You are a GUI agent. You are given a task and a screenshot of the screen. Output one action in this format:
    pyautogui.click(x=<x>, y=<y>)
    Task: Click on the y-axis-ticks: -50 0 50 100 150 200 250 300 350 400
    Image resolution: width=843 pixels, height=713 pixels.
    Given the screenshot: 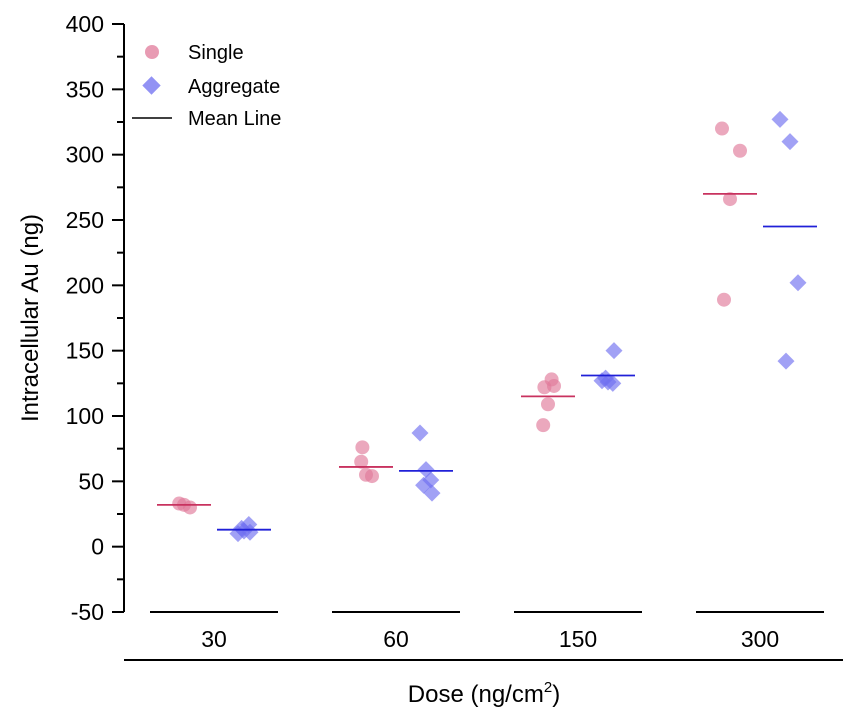 What is the action you would take?
    pyautogui.click(x=95, y=318)
    